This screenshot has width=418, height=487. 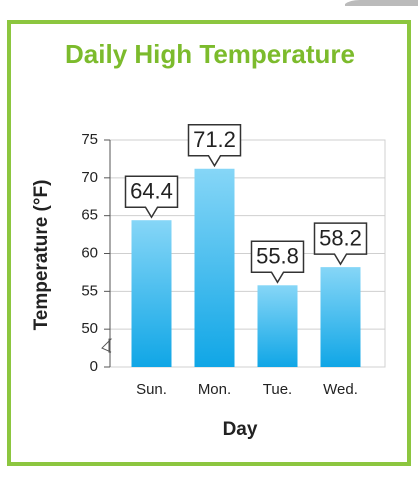 I want to click on x-axis-title: Day, so click(x=240, y=429).